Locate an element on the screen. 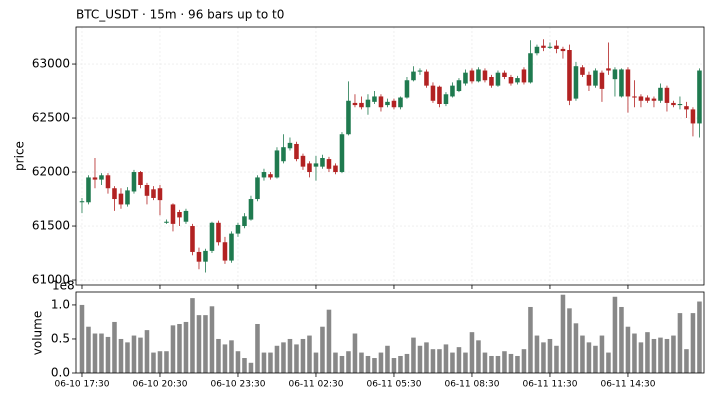 This screenshot has height=400, width=712. y-tick-label: 63000 is located at coordinates (51, 64).